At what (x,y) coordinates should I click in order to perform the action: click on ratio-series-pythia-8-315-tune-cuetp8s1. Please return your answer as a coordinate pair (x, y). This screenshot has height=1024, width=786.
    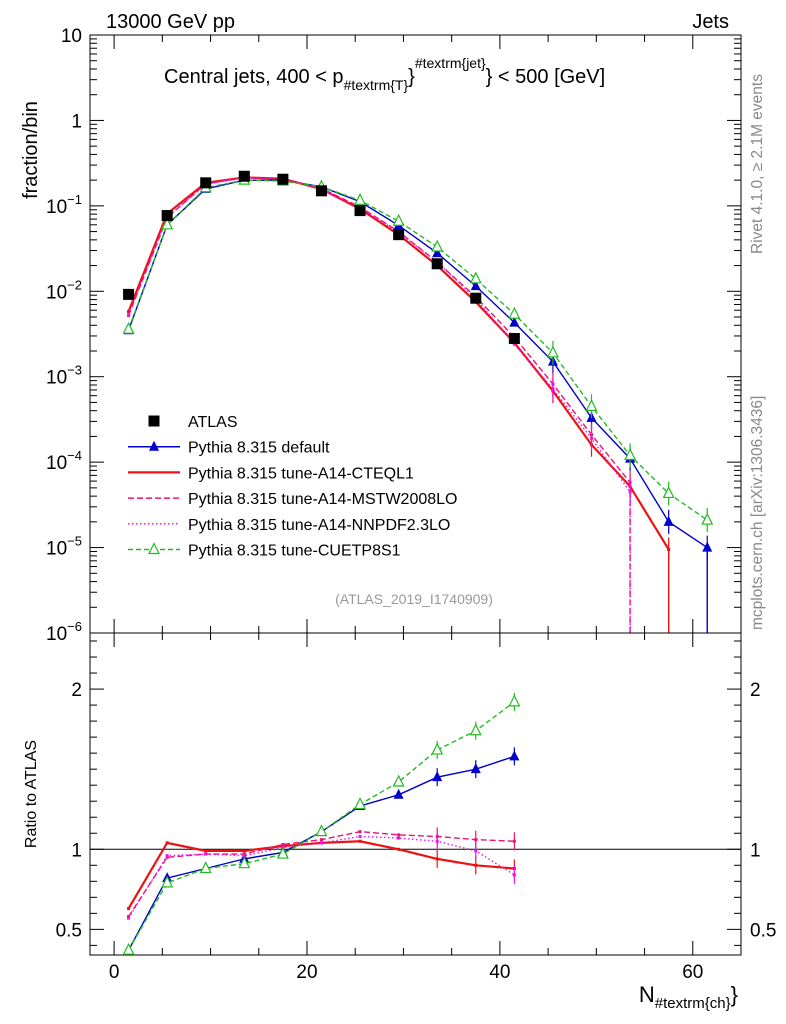
    Looking at the image, I should click on (321, 823).